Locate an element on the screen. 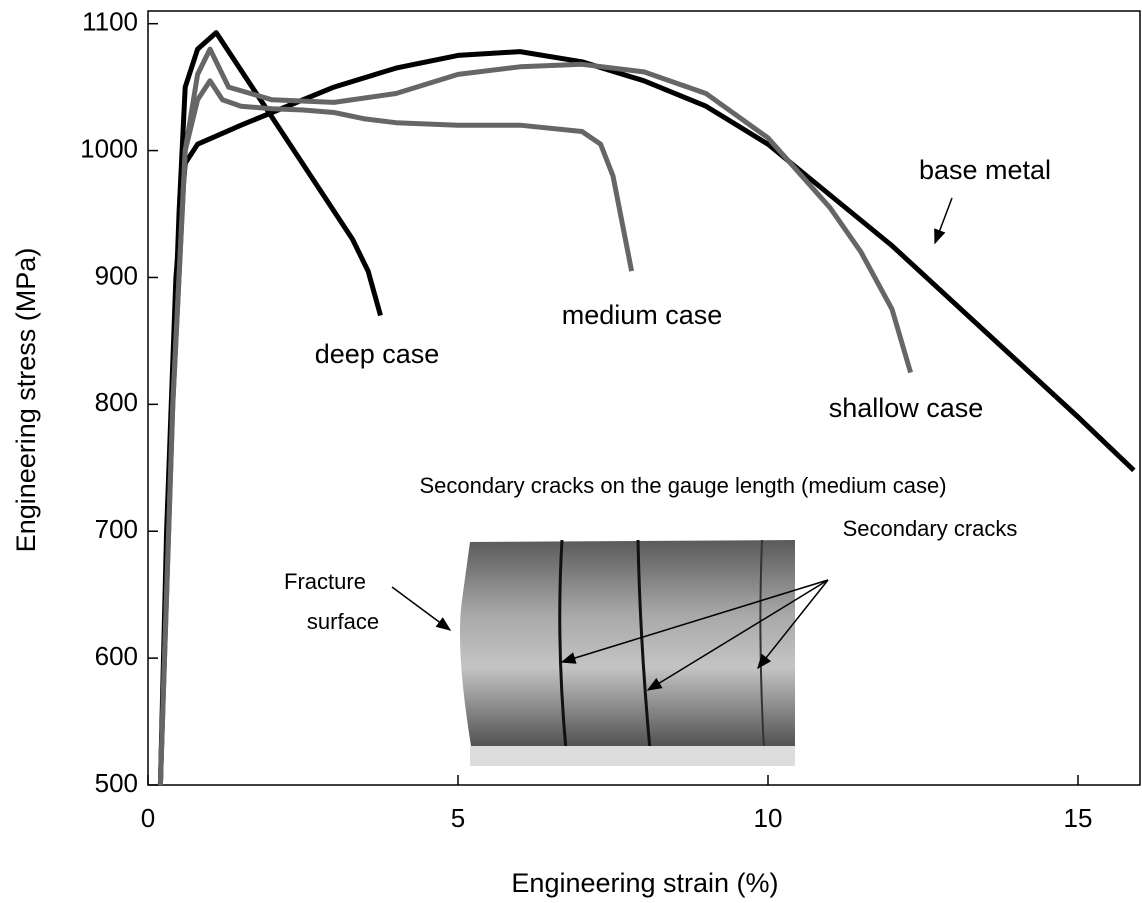 The width and height of the screenshot is (1142, 903). series-label: shallow case is located at coordinates (906, 408).